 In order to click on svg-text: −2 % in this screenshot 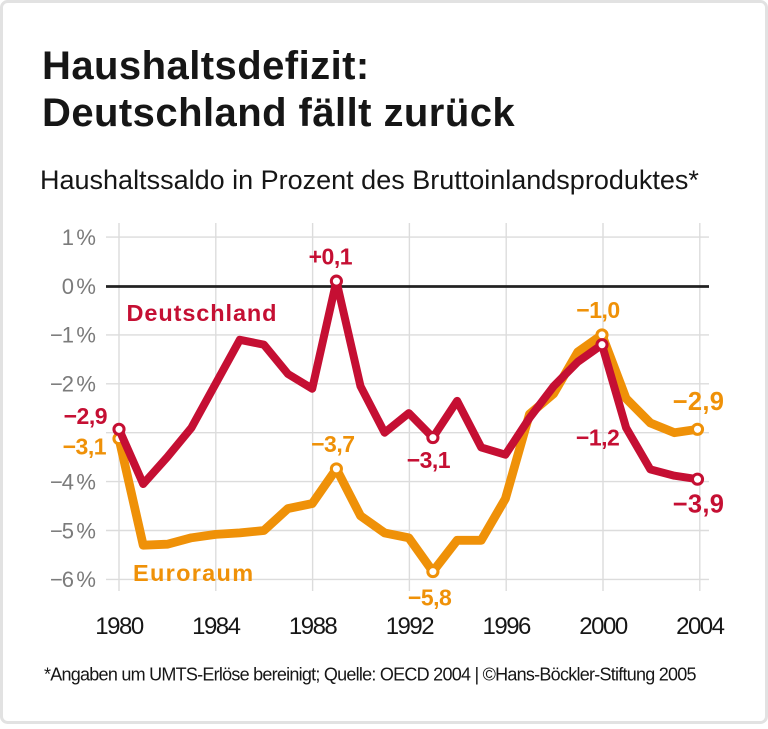, I will do `click(72, 384)`.